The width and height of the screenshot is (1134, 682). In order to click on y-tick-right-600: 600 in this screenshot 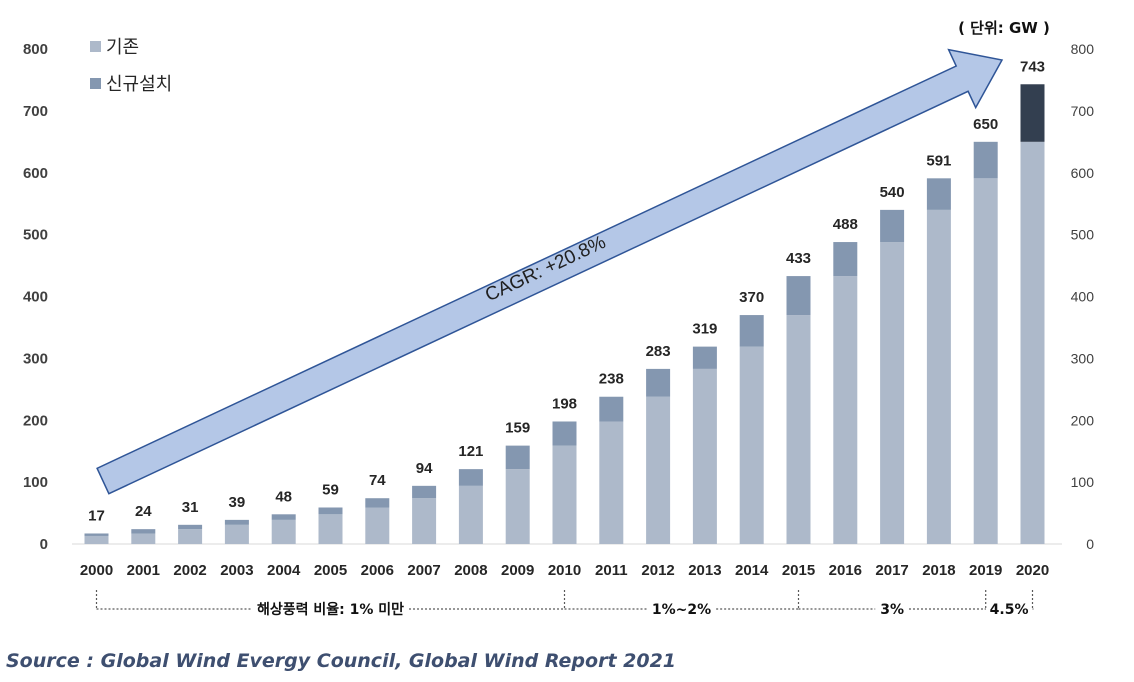, I will do `click(1083, 173)`.